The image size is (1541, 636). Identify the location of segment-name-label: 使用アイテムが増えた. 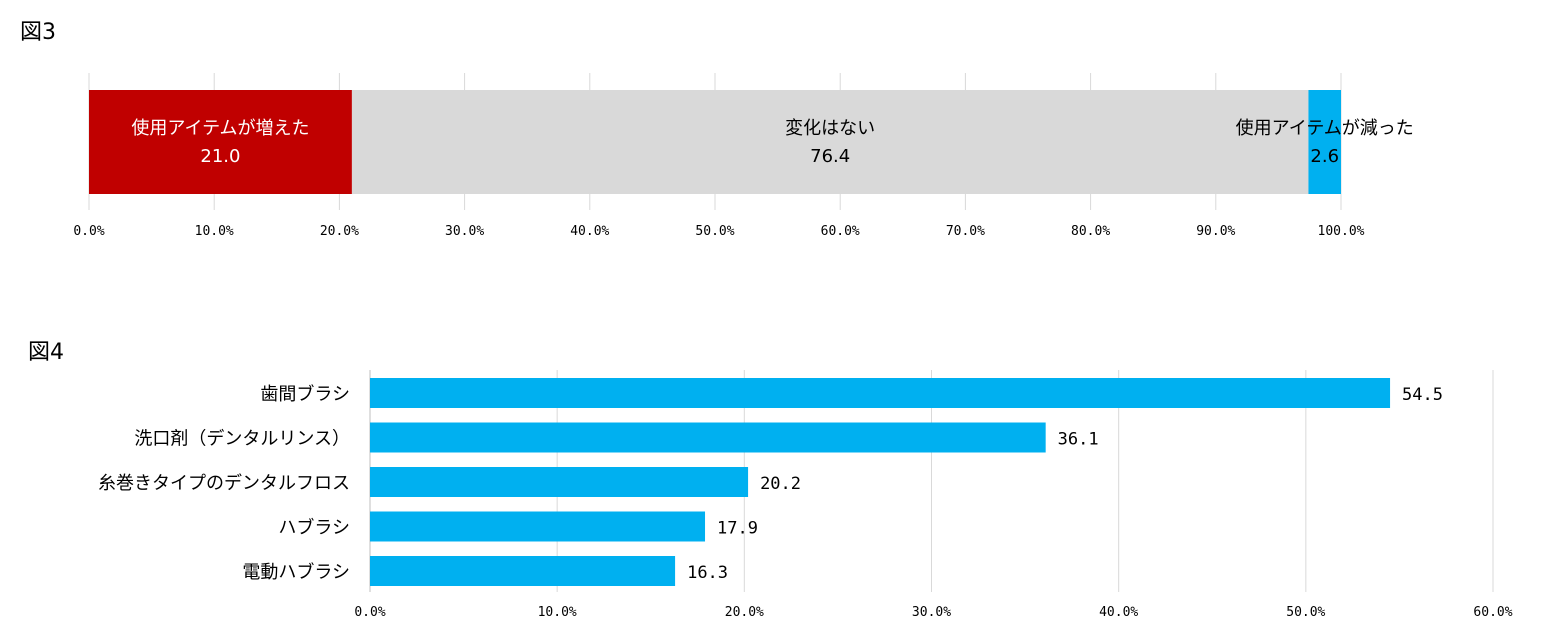
(220, 128).